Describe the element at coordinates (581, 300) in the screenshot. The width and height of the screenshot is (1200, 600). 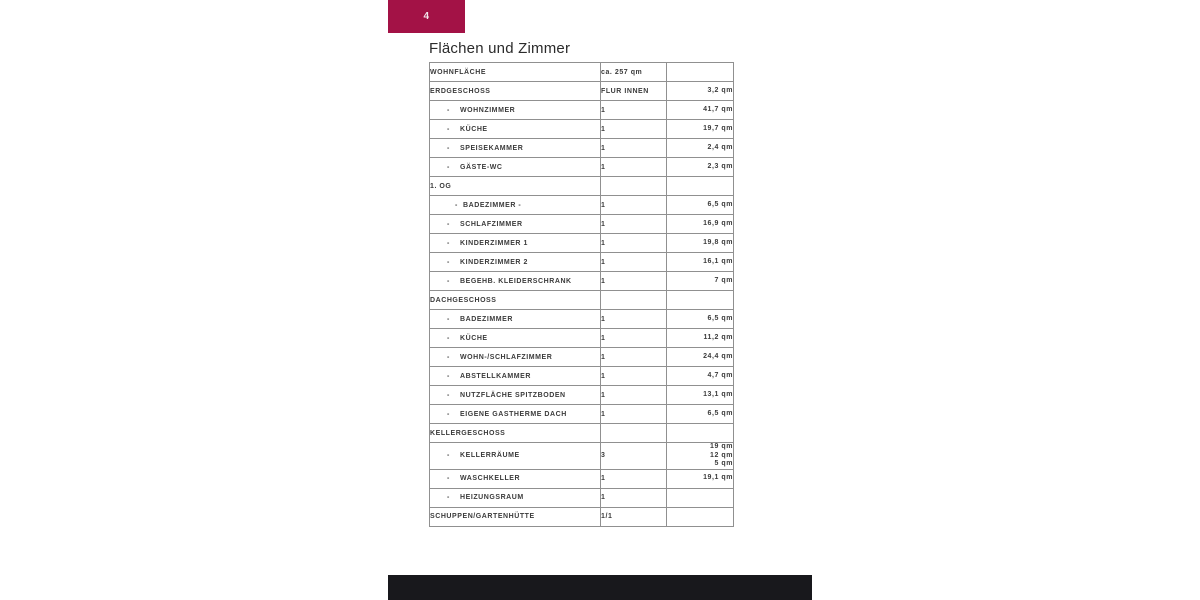
I see `table-row: DACHGESCHOSS` at that location.